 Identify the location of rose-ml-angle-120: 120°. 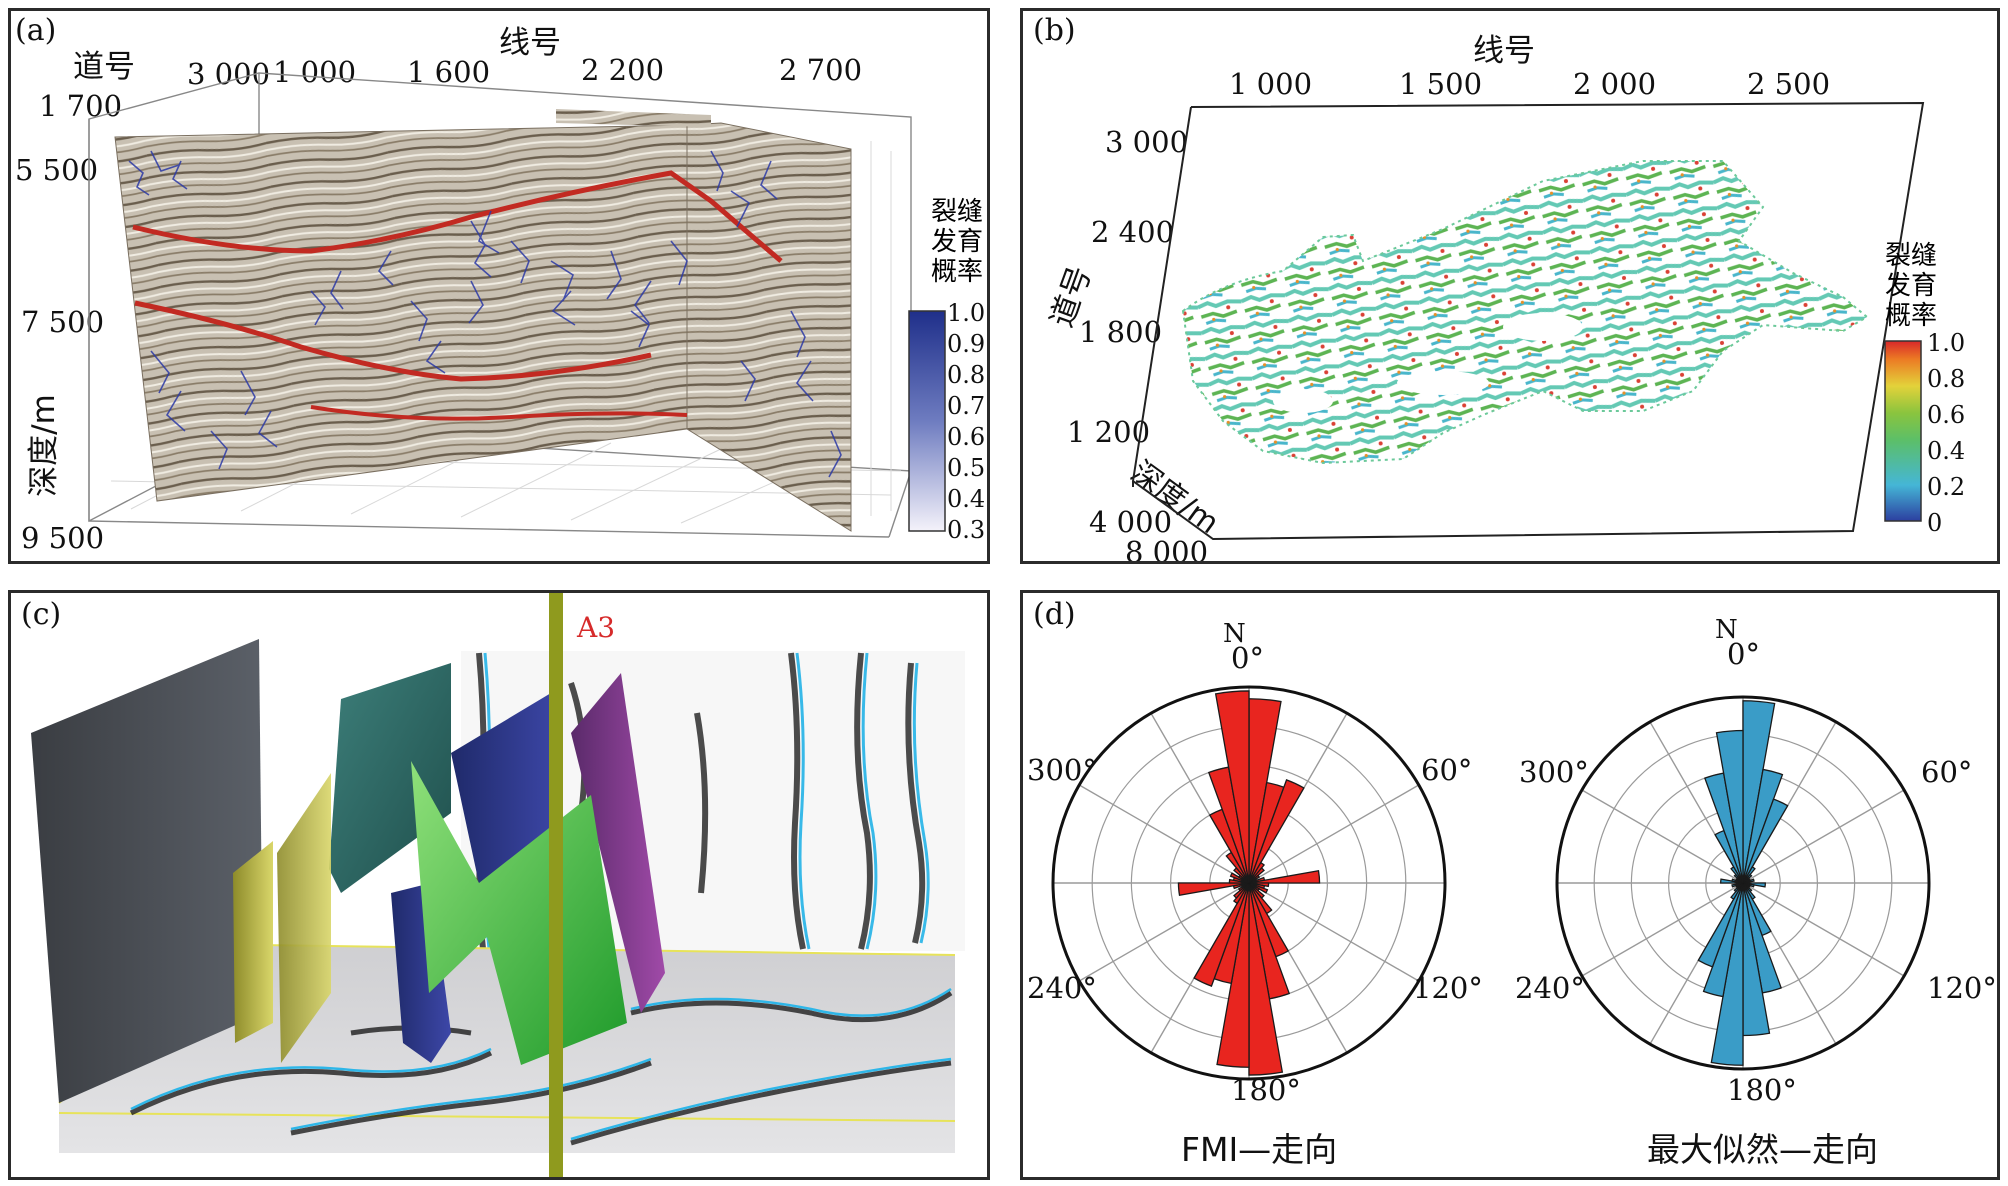
(1962, 988).